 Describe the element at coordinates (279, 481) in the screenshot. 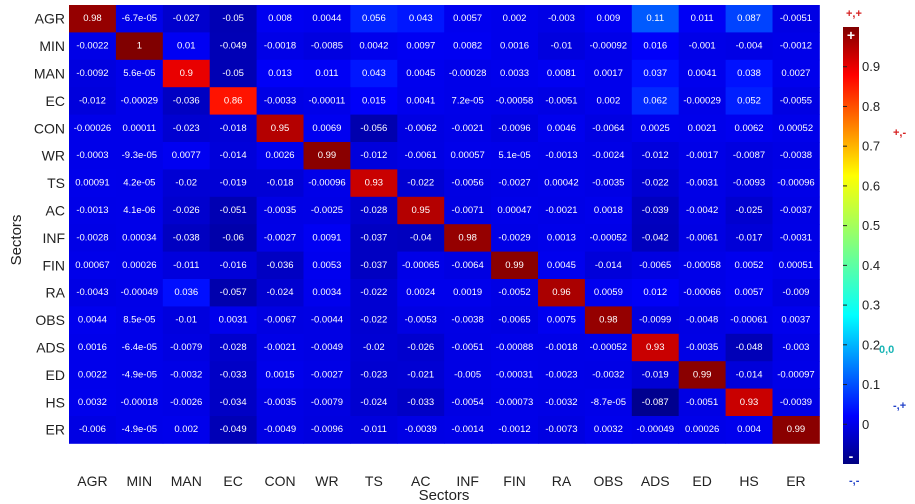

I see `column-tick-label: CON` at that location.